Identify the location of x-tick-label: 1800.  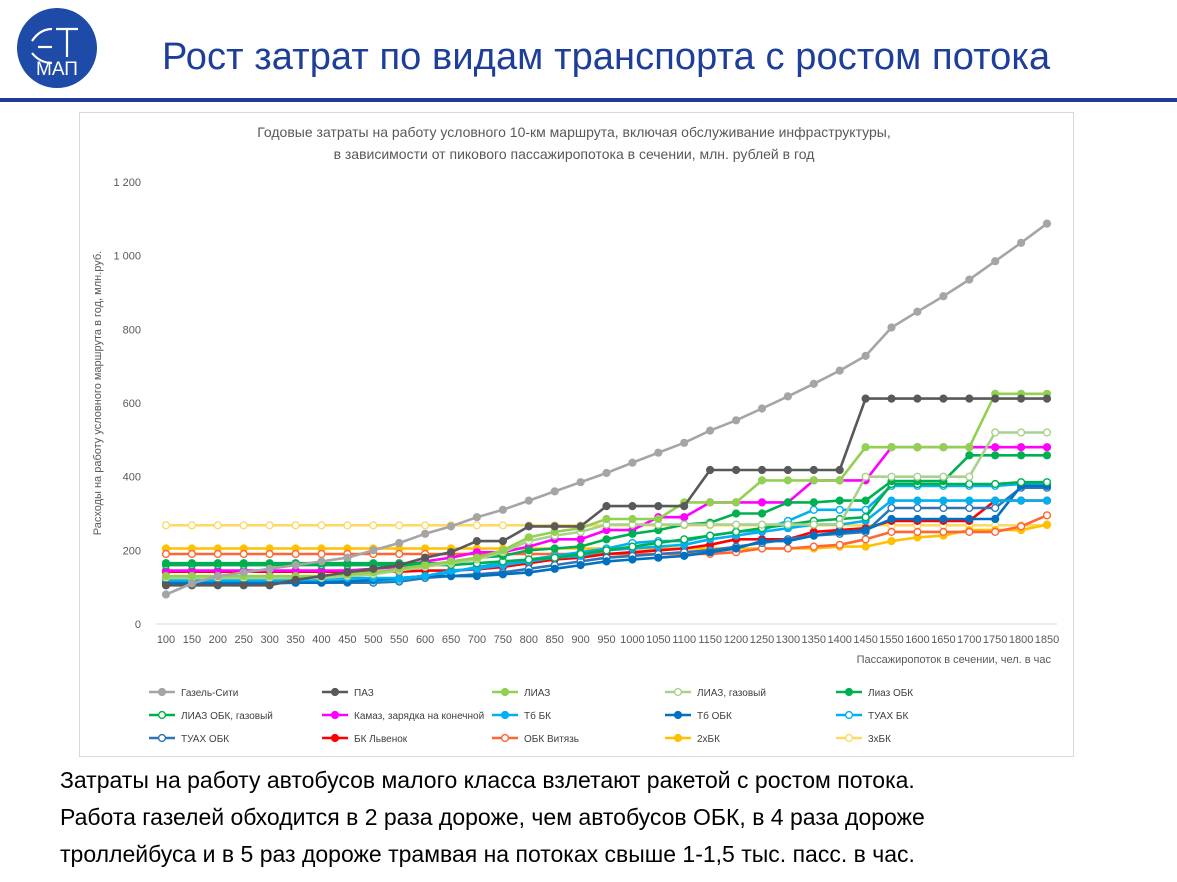
(1021, 640).